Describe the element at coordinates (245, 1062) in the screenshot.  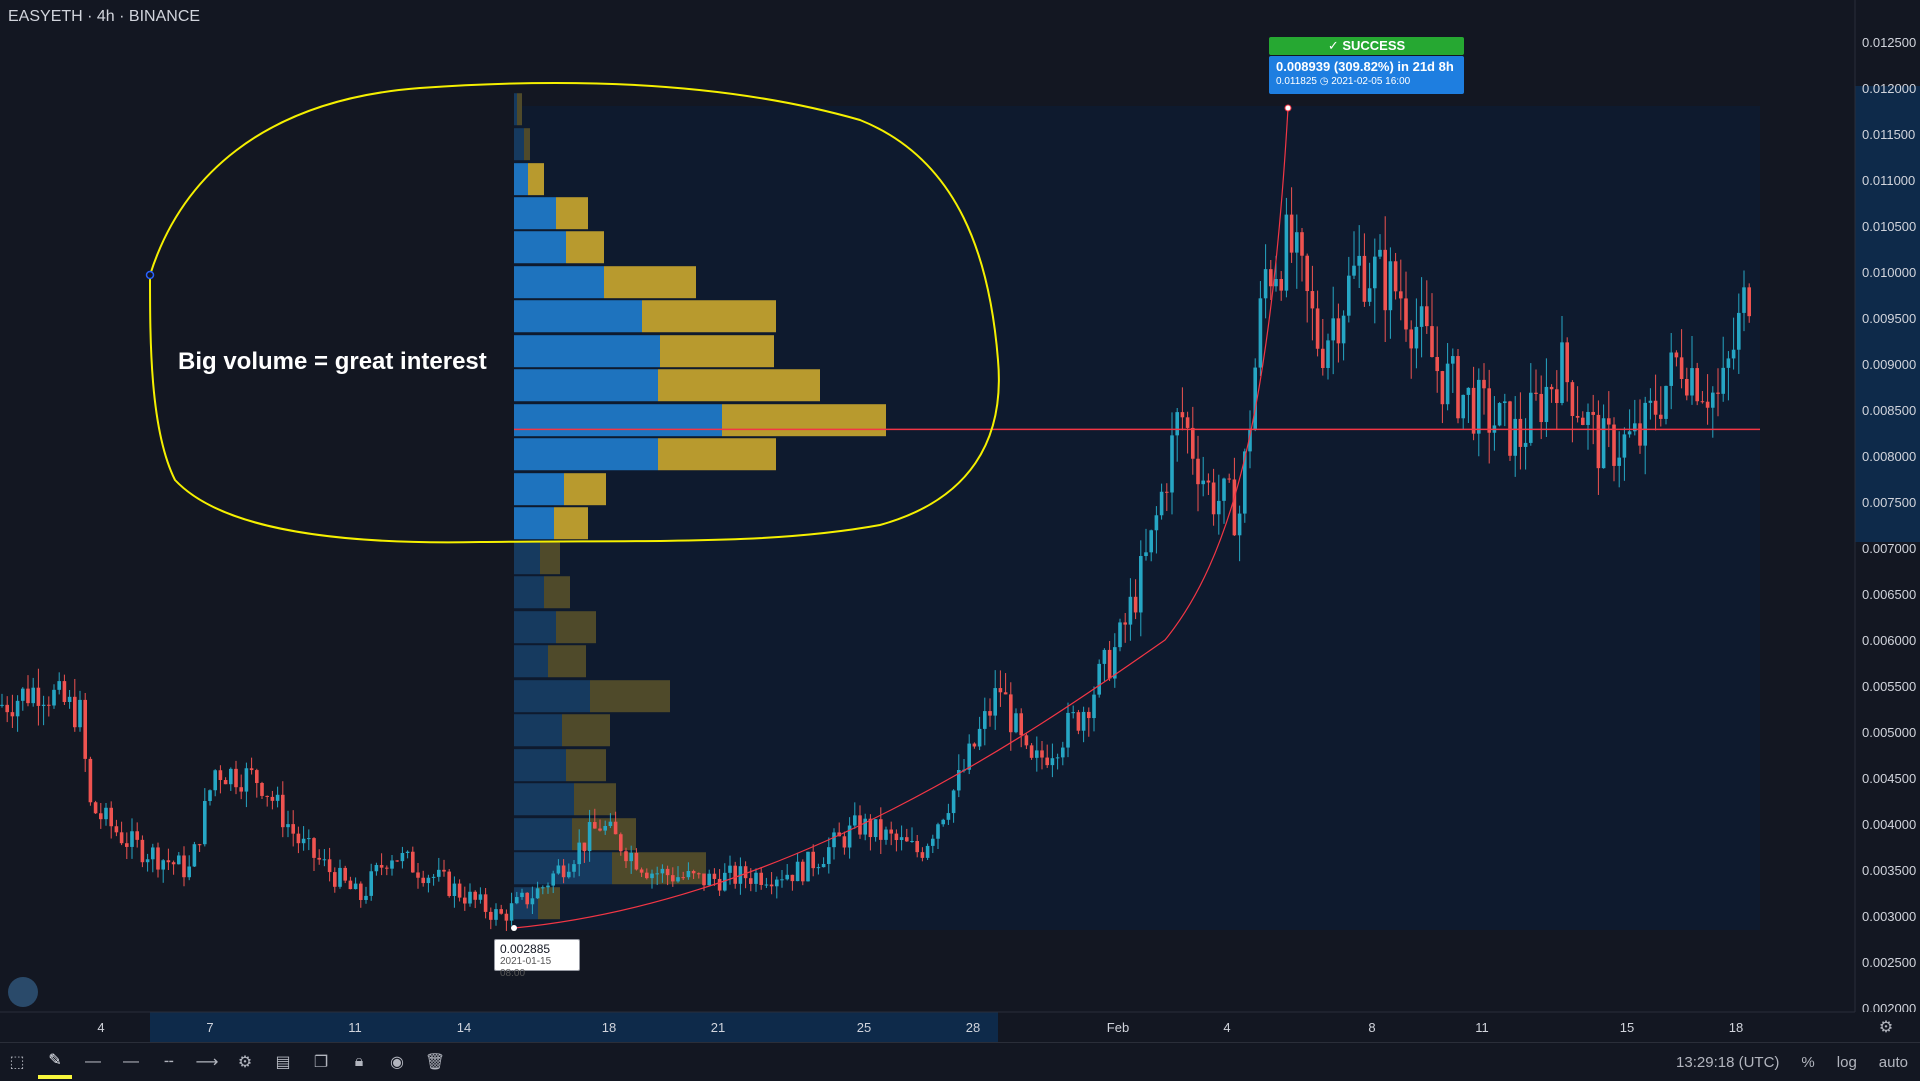
I see `gear-icon: ⚙` at that location.